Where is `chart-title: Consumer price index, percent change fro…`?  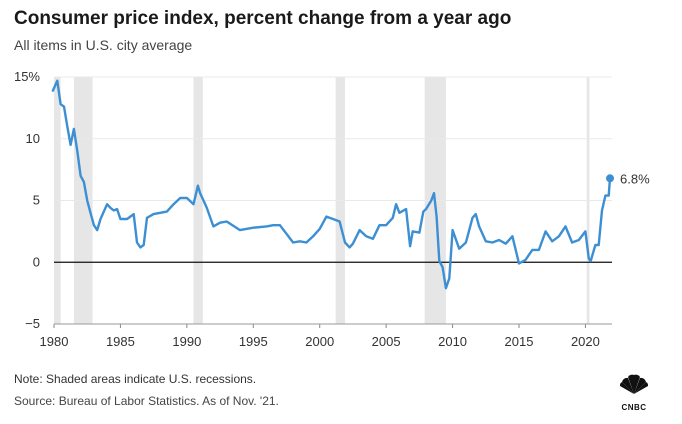 chart-title: Consumer price index, percent change fro… is located at coordinates (263, 18).